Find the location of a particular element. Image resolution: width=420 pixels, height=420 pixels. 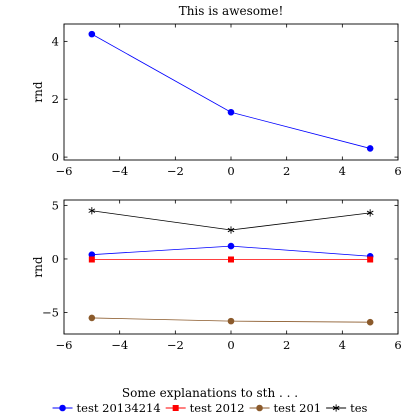

legend-item: tes is located at coordinates (347, 408).